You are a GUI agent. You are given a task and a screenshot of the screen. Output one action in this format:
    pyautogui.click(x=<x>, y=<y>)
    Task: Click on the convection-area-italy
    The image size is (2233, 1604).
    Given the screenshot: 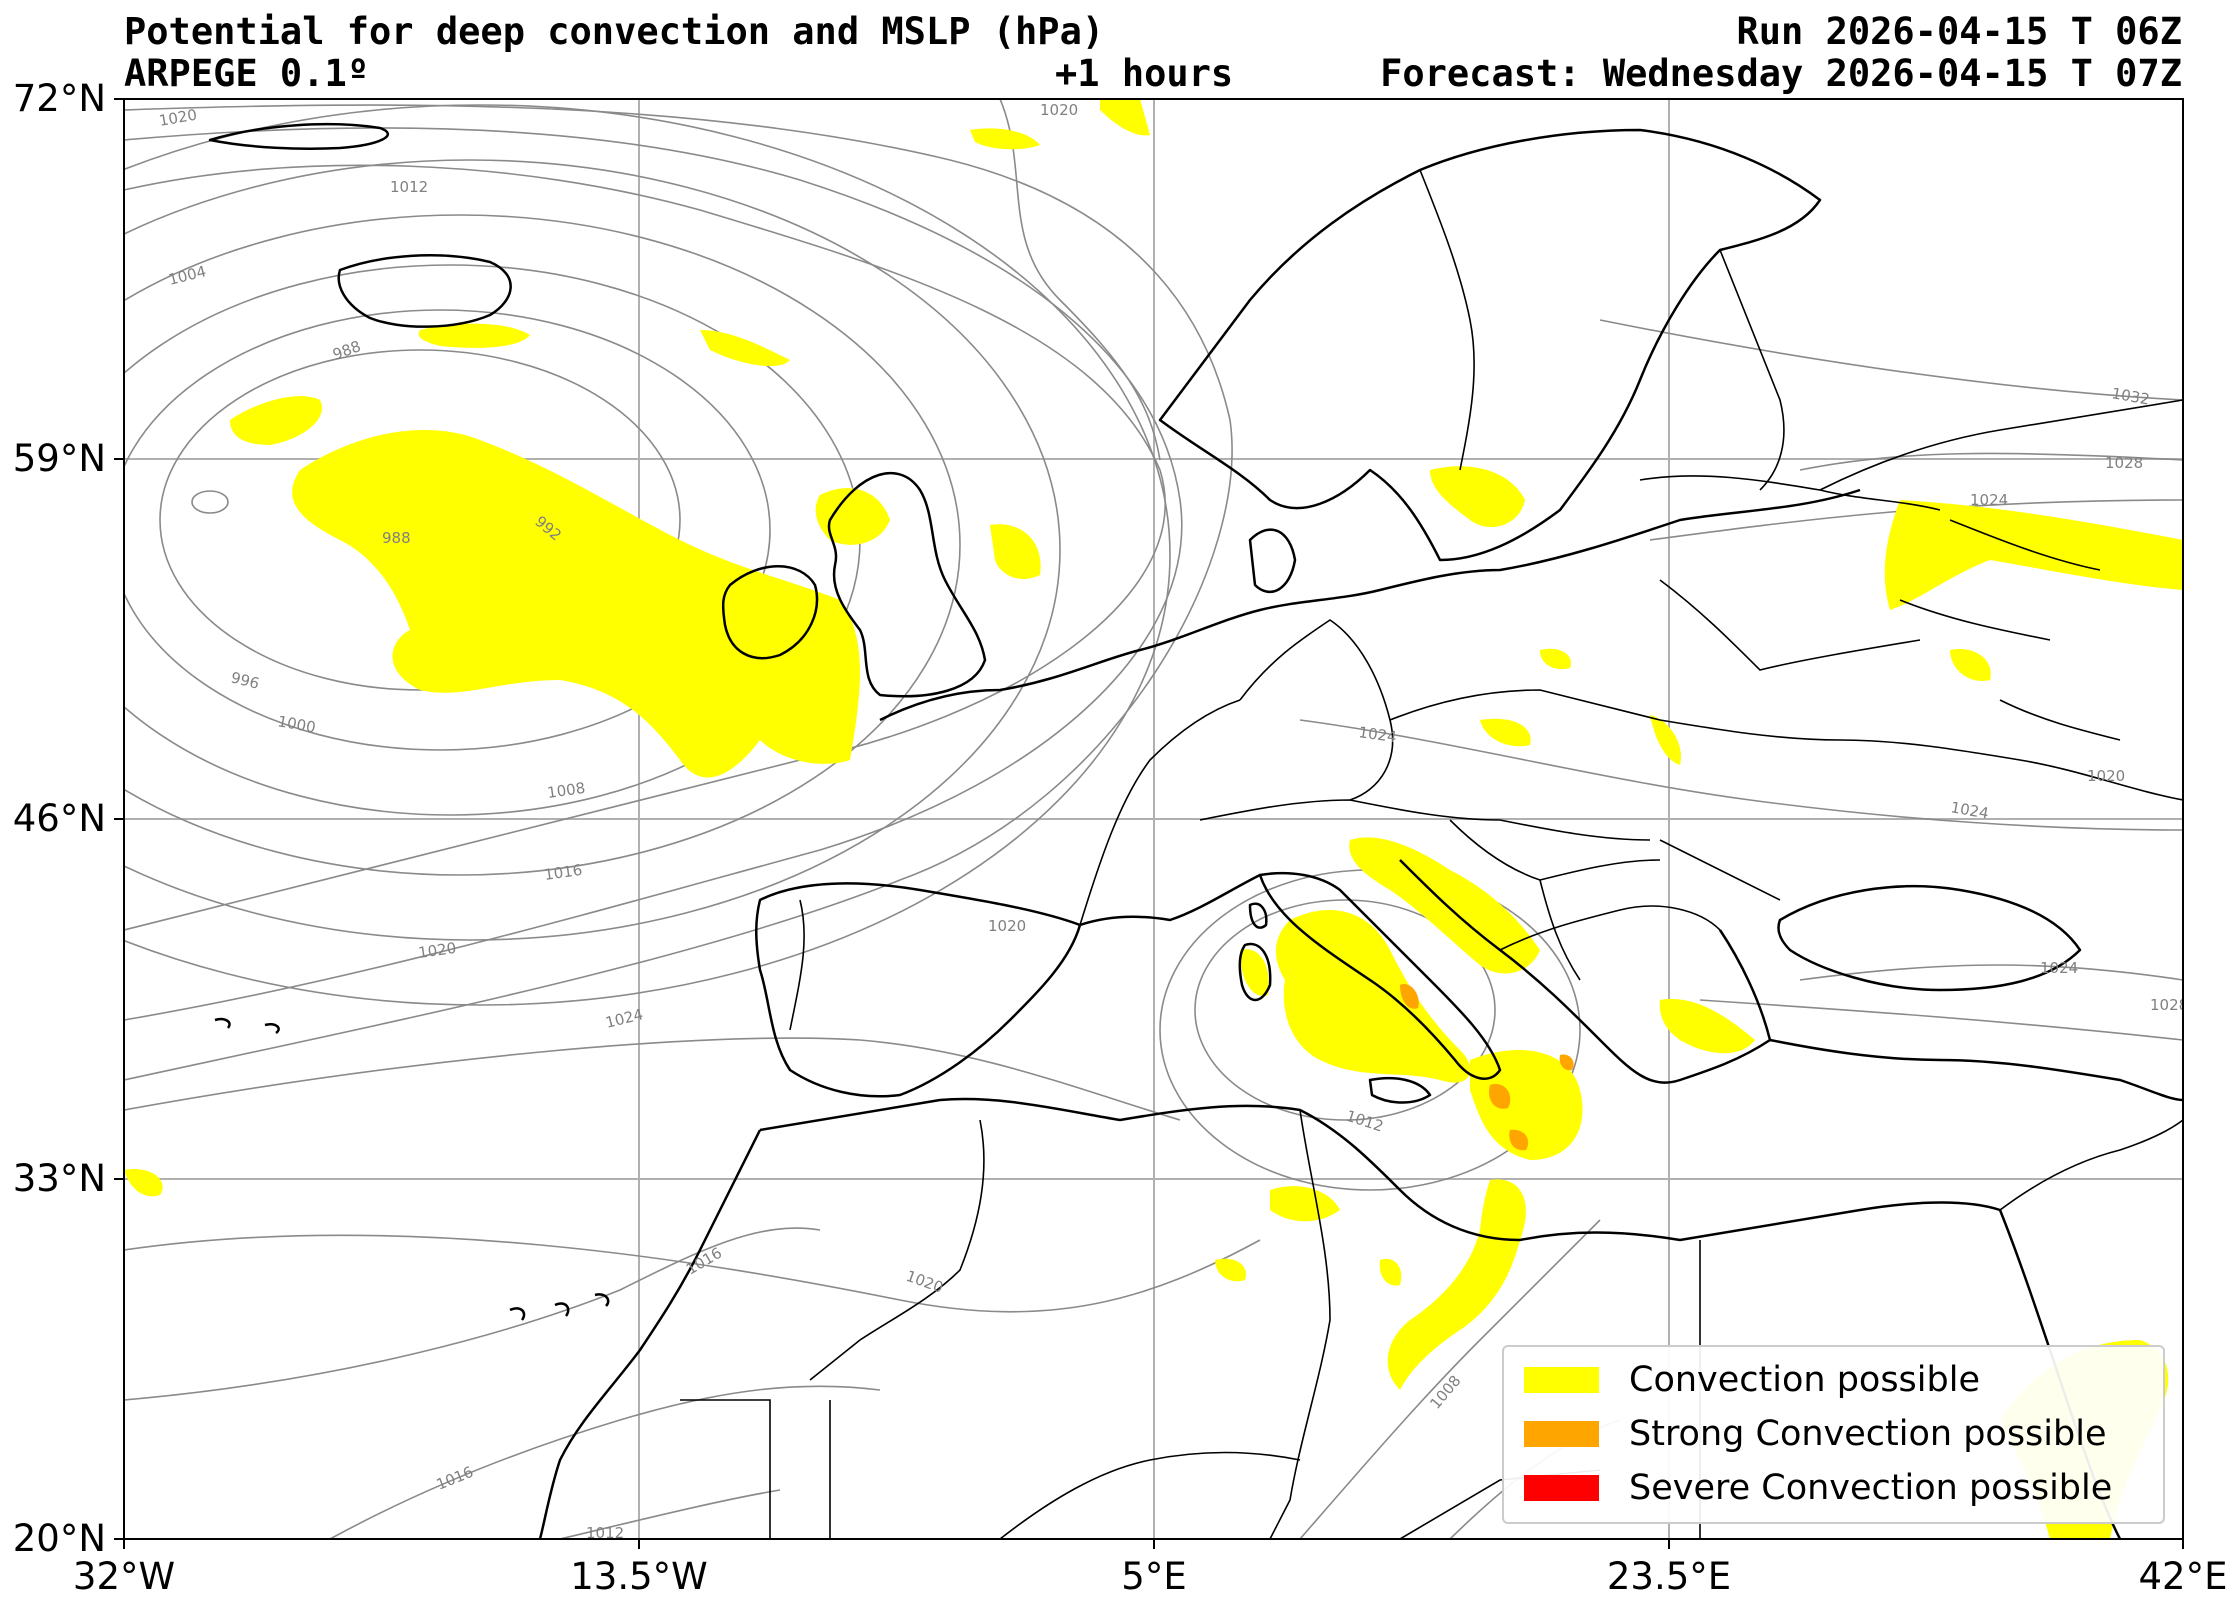 What is the action you would take?
    pyautogui.click(x=1373, y=996)
    